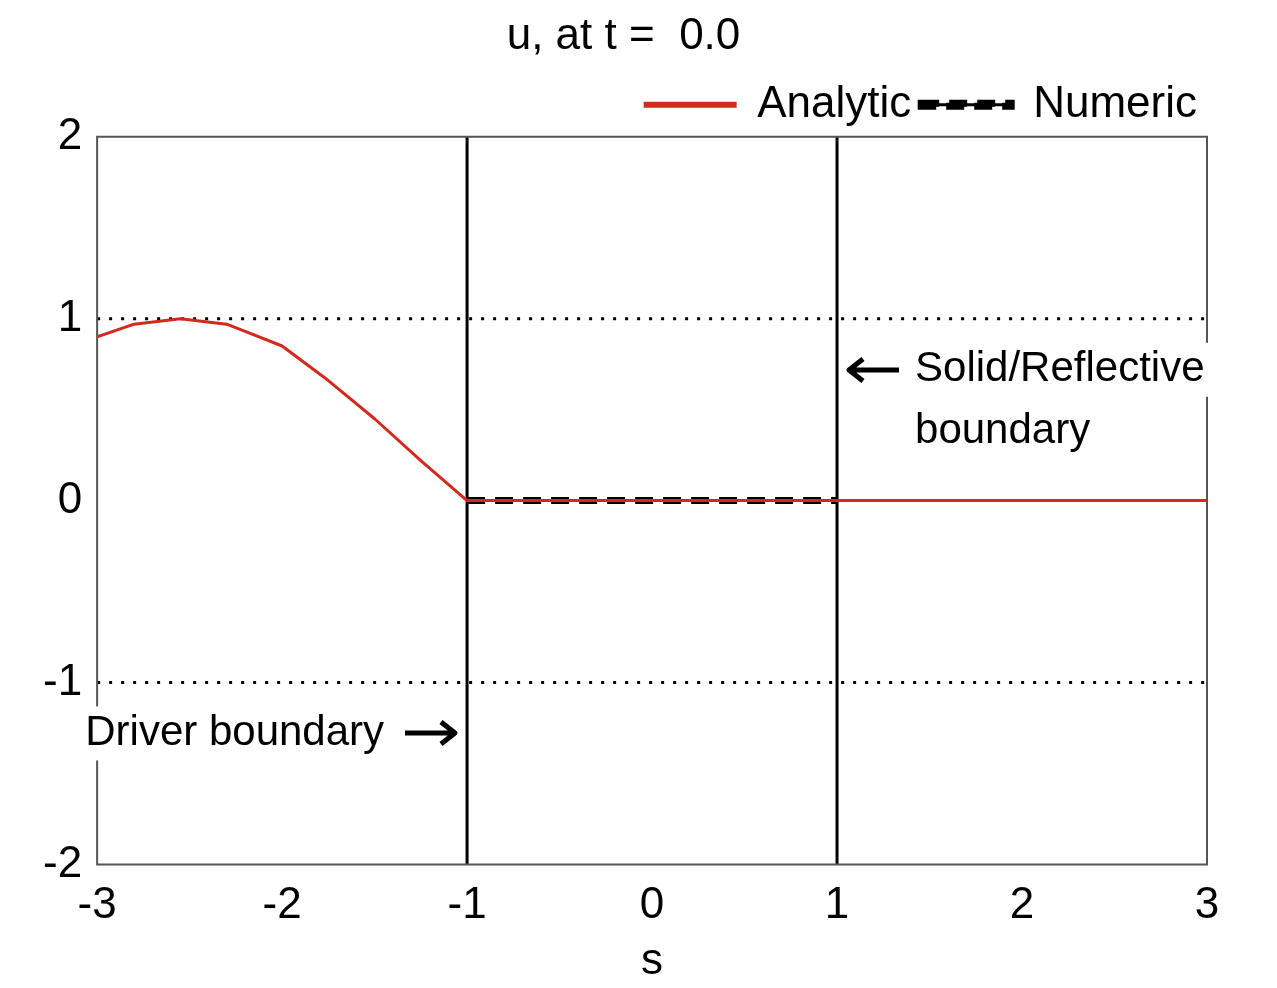 This screenshot has width=1277, height=988. I want to click on ref-line-label: Solid/Reflective boundary, so click(1060, 398).